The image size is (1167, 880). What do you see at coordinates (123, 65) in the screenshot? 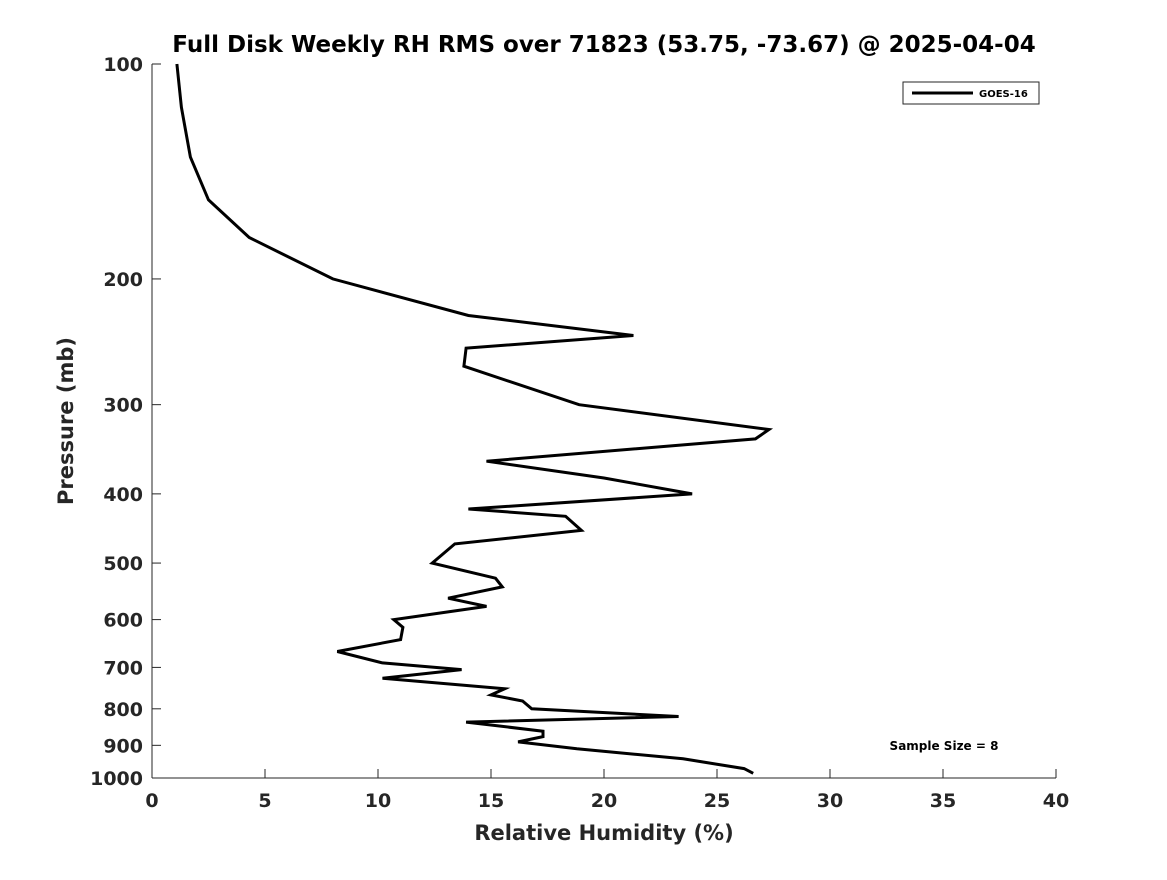
I see `y-tick-label: 100` at bounding box center [123, 65].